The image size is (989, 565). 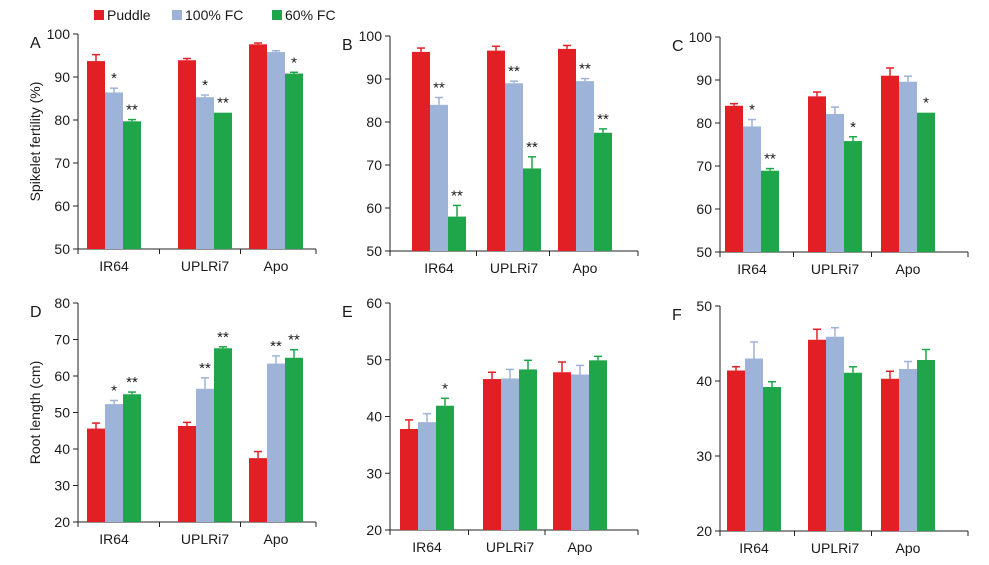 I want to click on legend: Puddle 100% FC 60% FC, so click(x=215, y=15).